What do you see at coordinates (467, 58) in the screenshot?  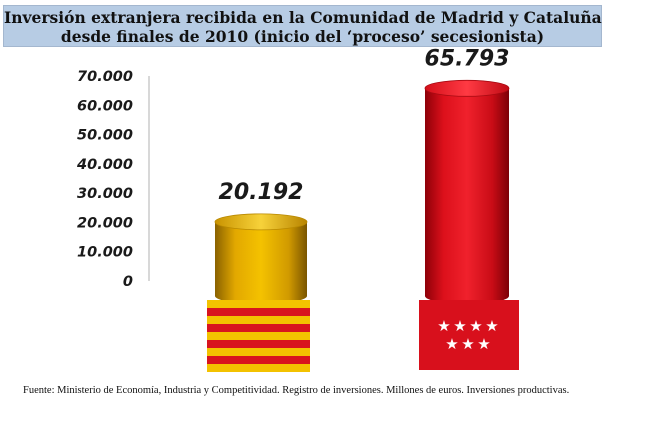 I see `data-label: 65.793` at bounding box center [467, 58].